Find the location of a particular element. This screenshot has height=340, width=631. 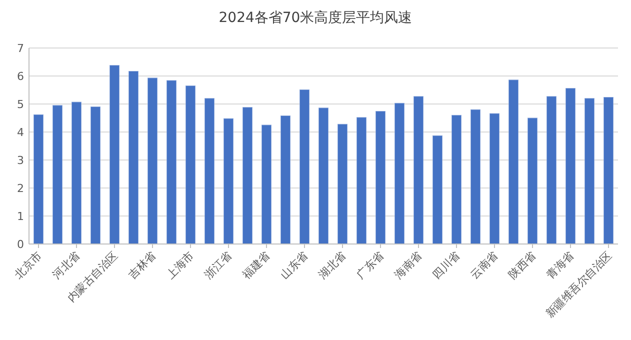

x-tick-label: 山东省 is located at coordinates (294, 265).